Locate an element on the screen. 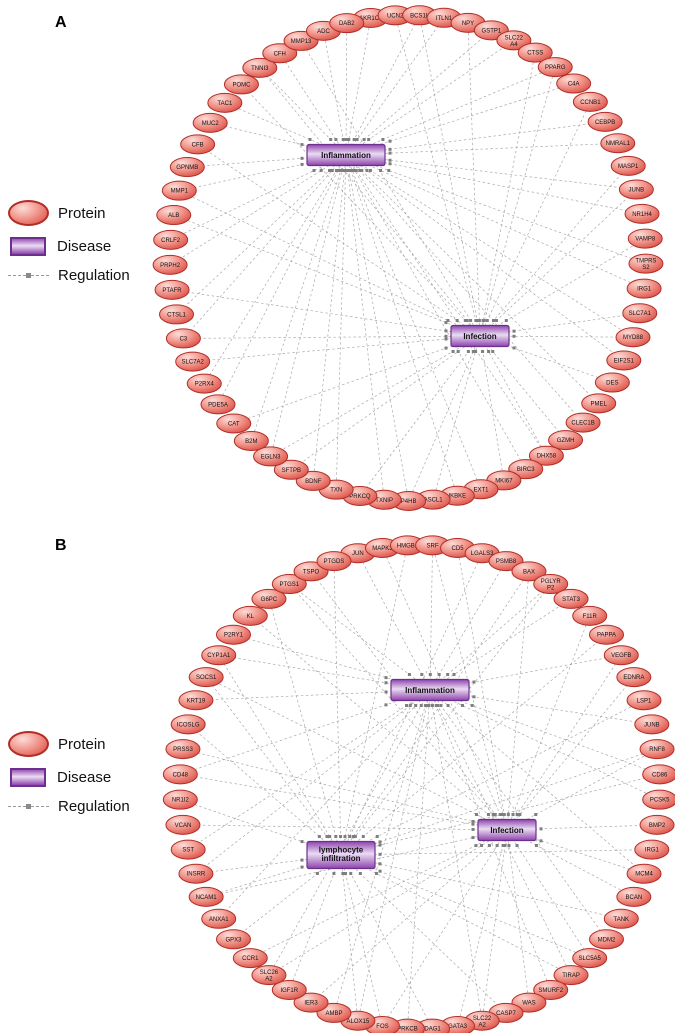  protein-node: DHX58 is located at coordinates (546, 455).